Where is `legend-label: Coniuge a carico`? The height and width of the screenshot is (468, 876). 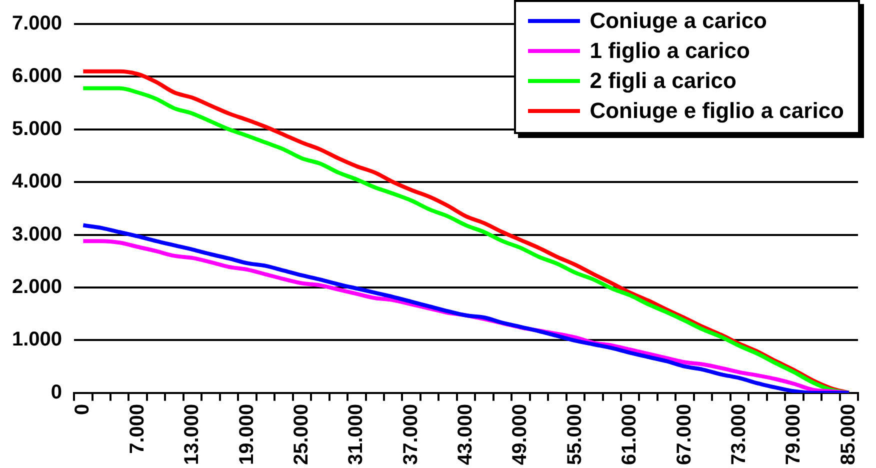
legend-label: Coniuge a carico is located at coordinates (678, 21).